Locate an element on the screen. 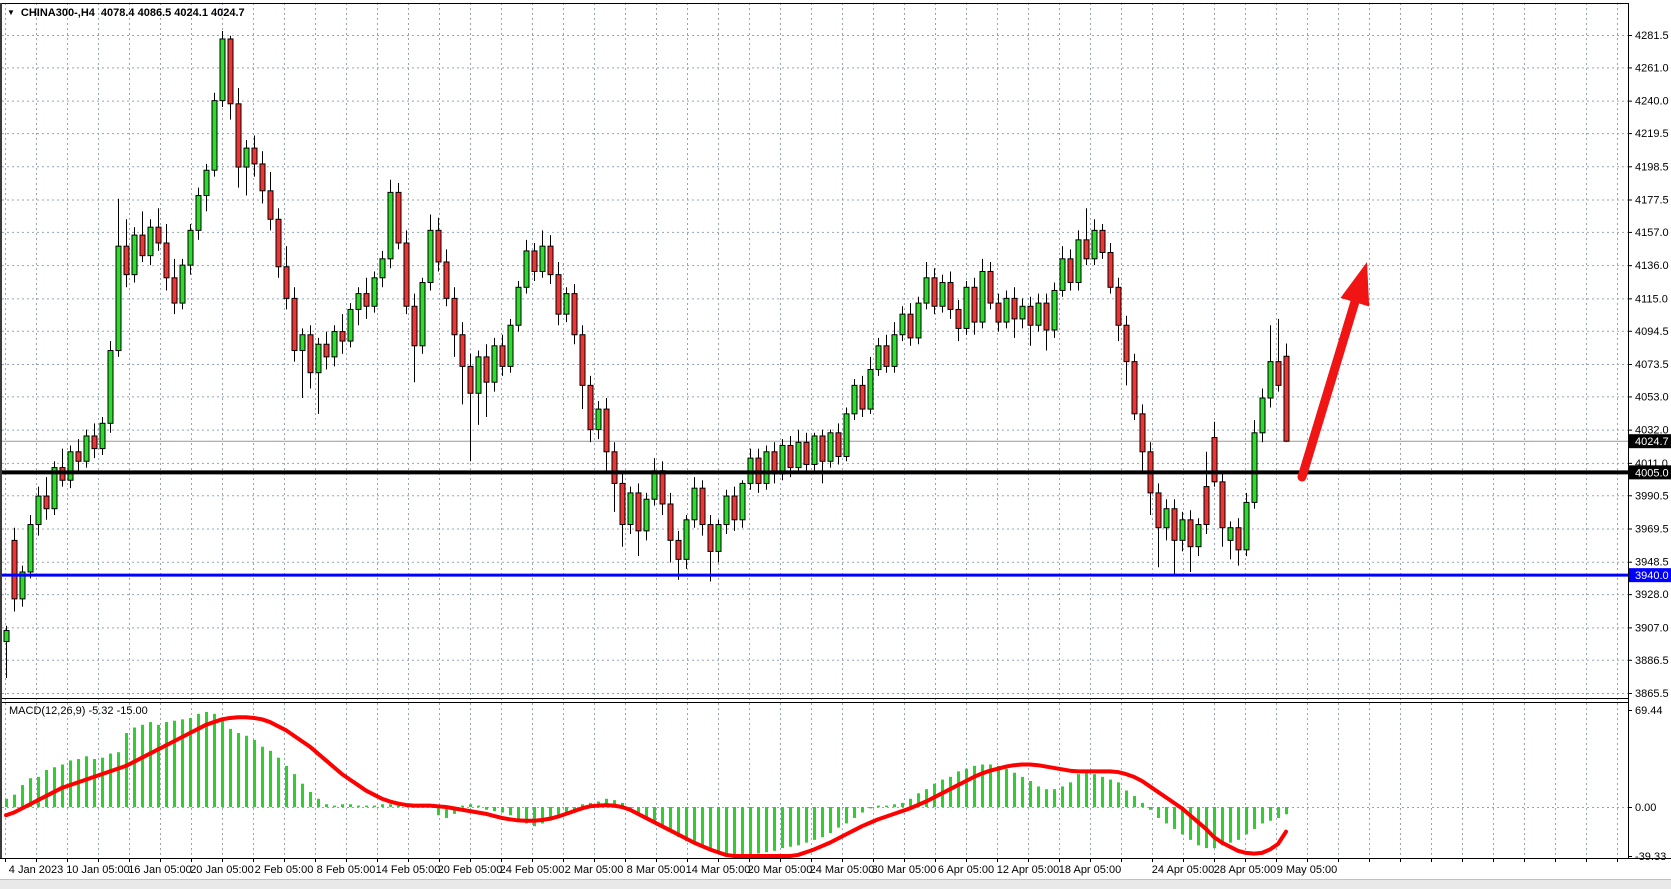 The image size is (1671, 889). time-tick-label: 20 Feb 05:00 is located at coordinates (470, 870).